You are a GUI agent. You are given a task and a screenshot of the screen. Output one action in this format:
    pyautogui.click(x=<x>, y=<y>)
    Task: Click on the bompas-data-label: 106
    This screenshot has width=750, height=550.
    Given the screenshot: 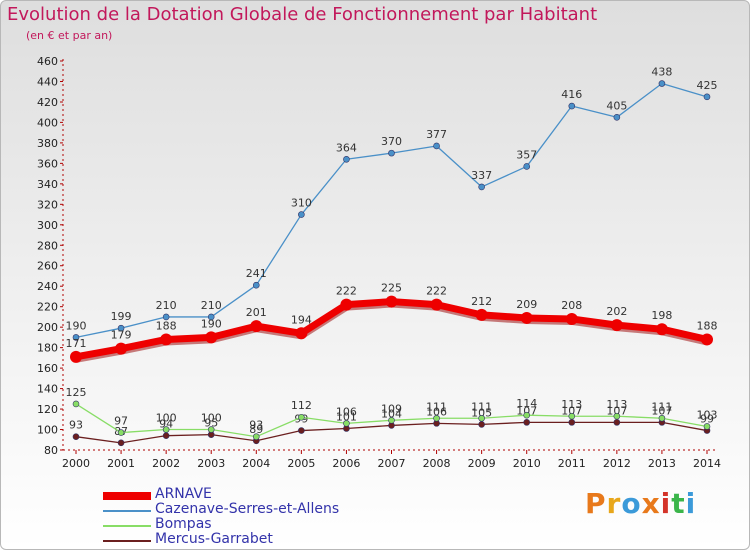 What is the action you would take?
    pyautogui.click(x=346, y=411)
    